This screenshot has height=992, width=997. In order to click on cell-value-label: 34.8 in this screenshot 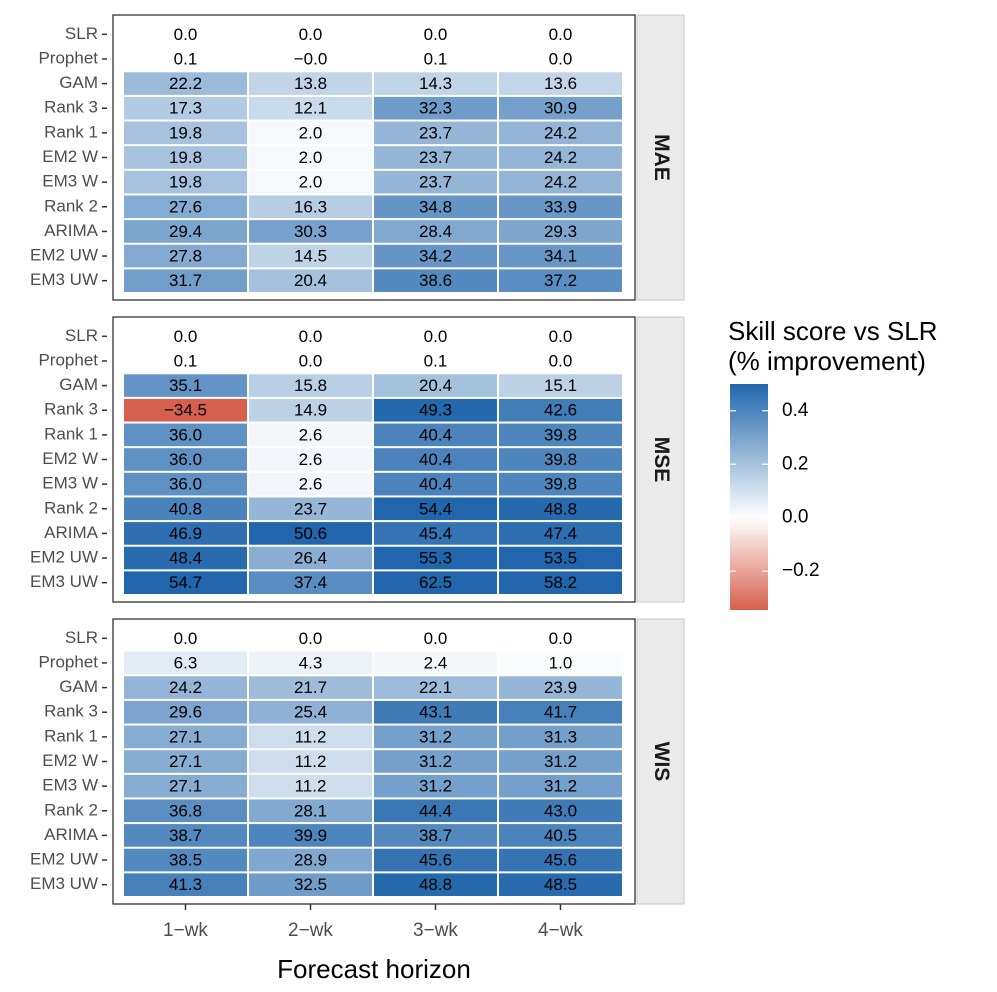, I will do `click(435, 206)`.